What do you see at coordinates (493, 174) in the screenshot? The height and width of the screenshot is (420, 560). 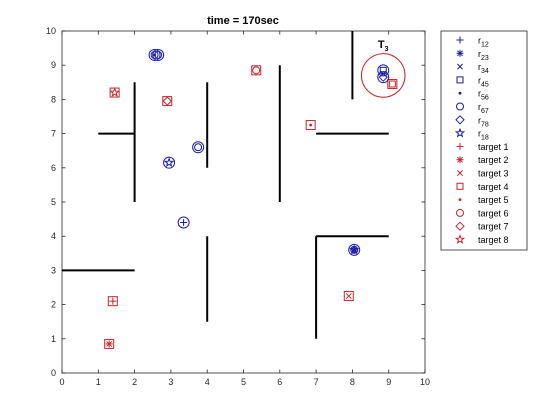 I see `legend-label: target 3` at bounding box center [493, 174].